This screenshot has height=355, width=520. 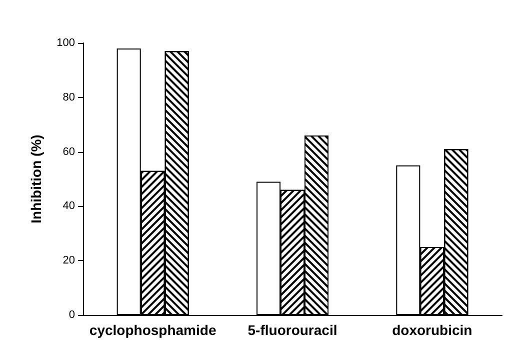 What do you see at coordinates (152, 330) in the screenshot?
I see `x-tick-label: cyclophosphamide` at bounding box center [152, 330].